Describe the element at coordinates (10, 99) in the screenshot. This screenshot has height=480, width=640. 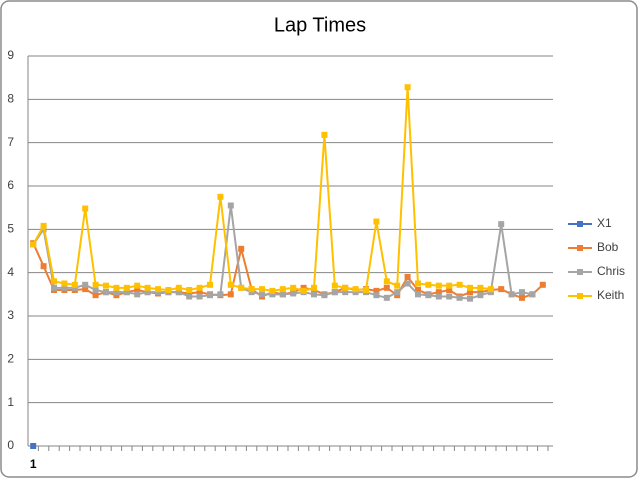
I see `y-tick-label: 8` at that location.